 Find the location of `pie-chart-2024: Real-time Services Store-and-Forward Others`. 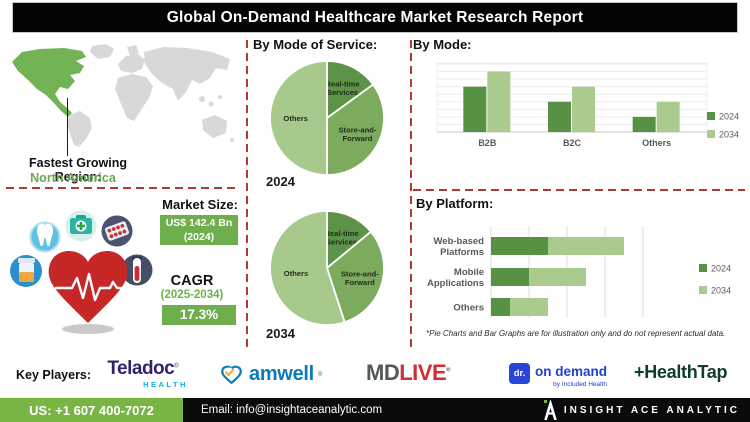

pie-chart-2024: Real-time Services Store-and-Forward Others is located at coordinates (327, 118).